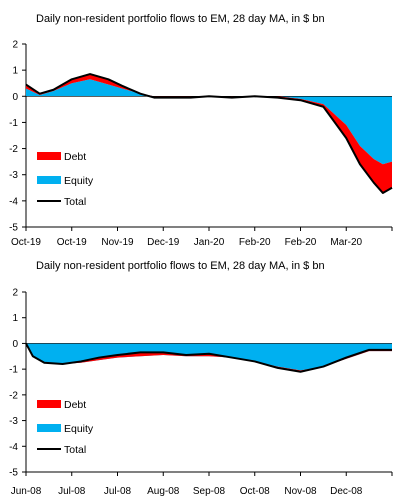  I want to click on x-tick-label: Mar-20, so click(346, 242).